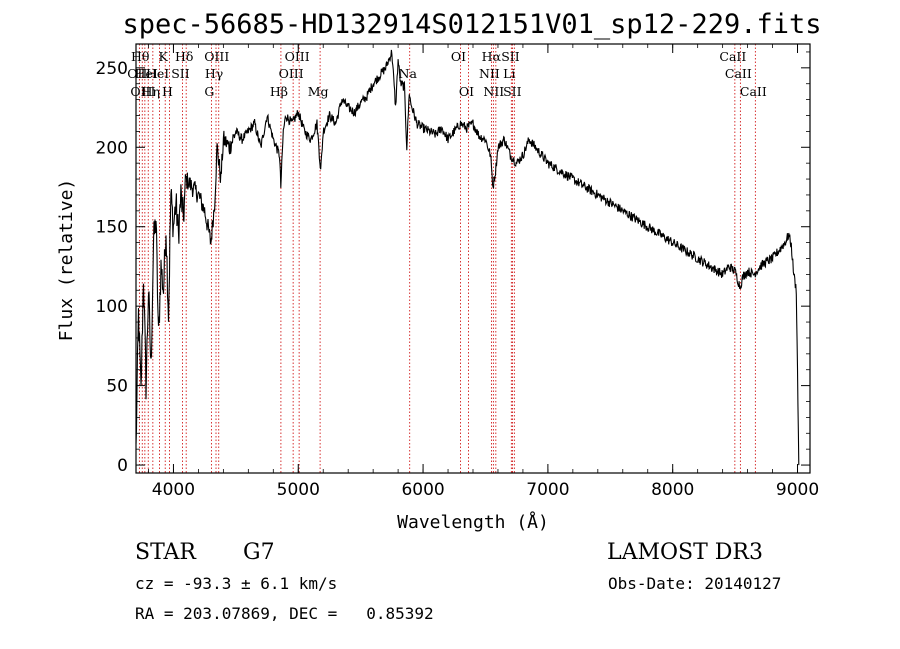 This screenshot has width=900, height=649. I want to click on line-marker-label: Hη, so click(151, 91).